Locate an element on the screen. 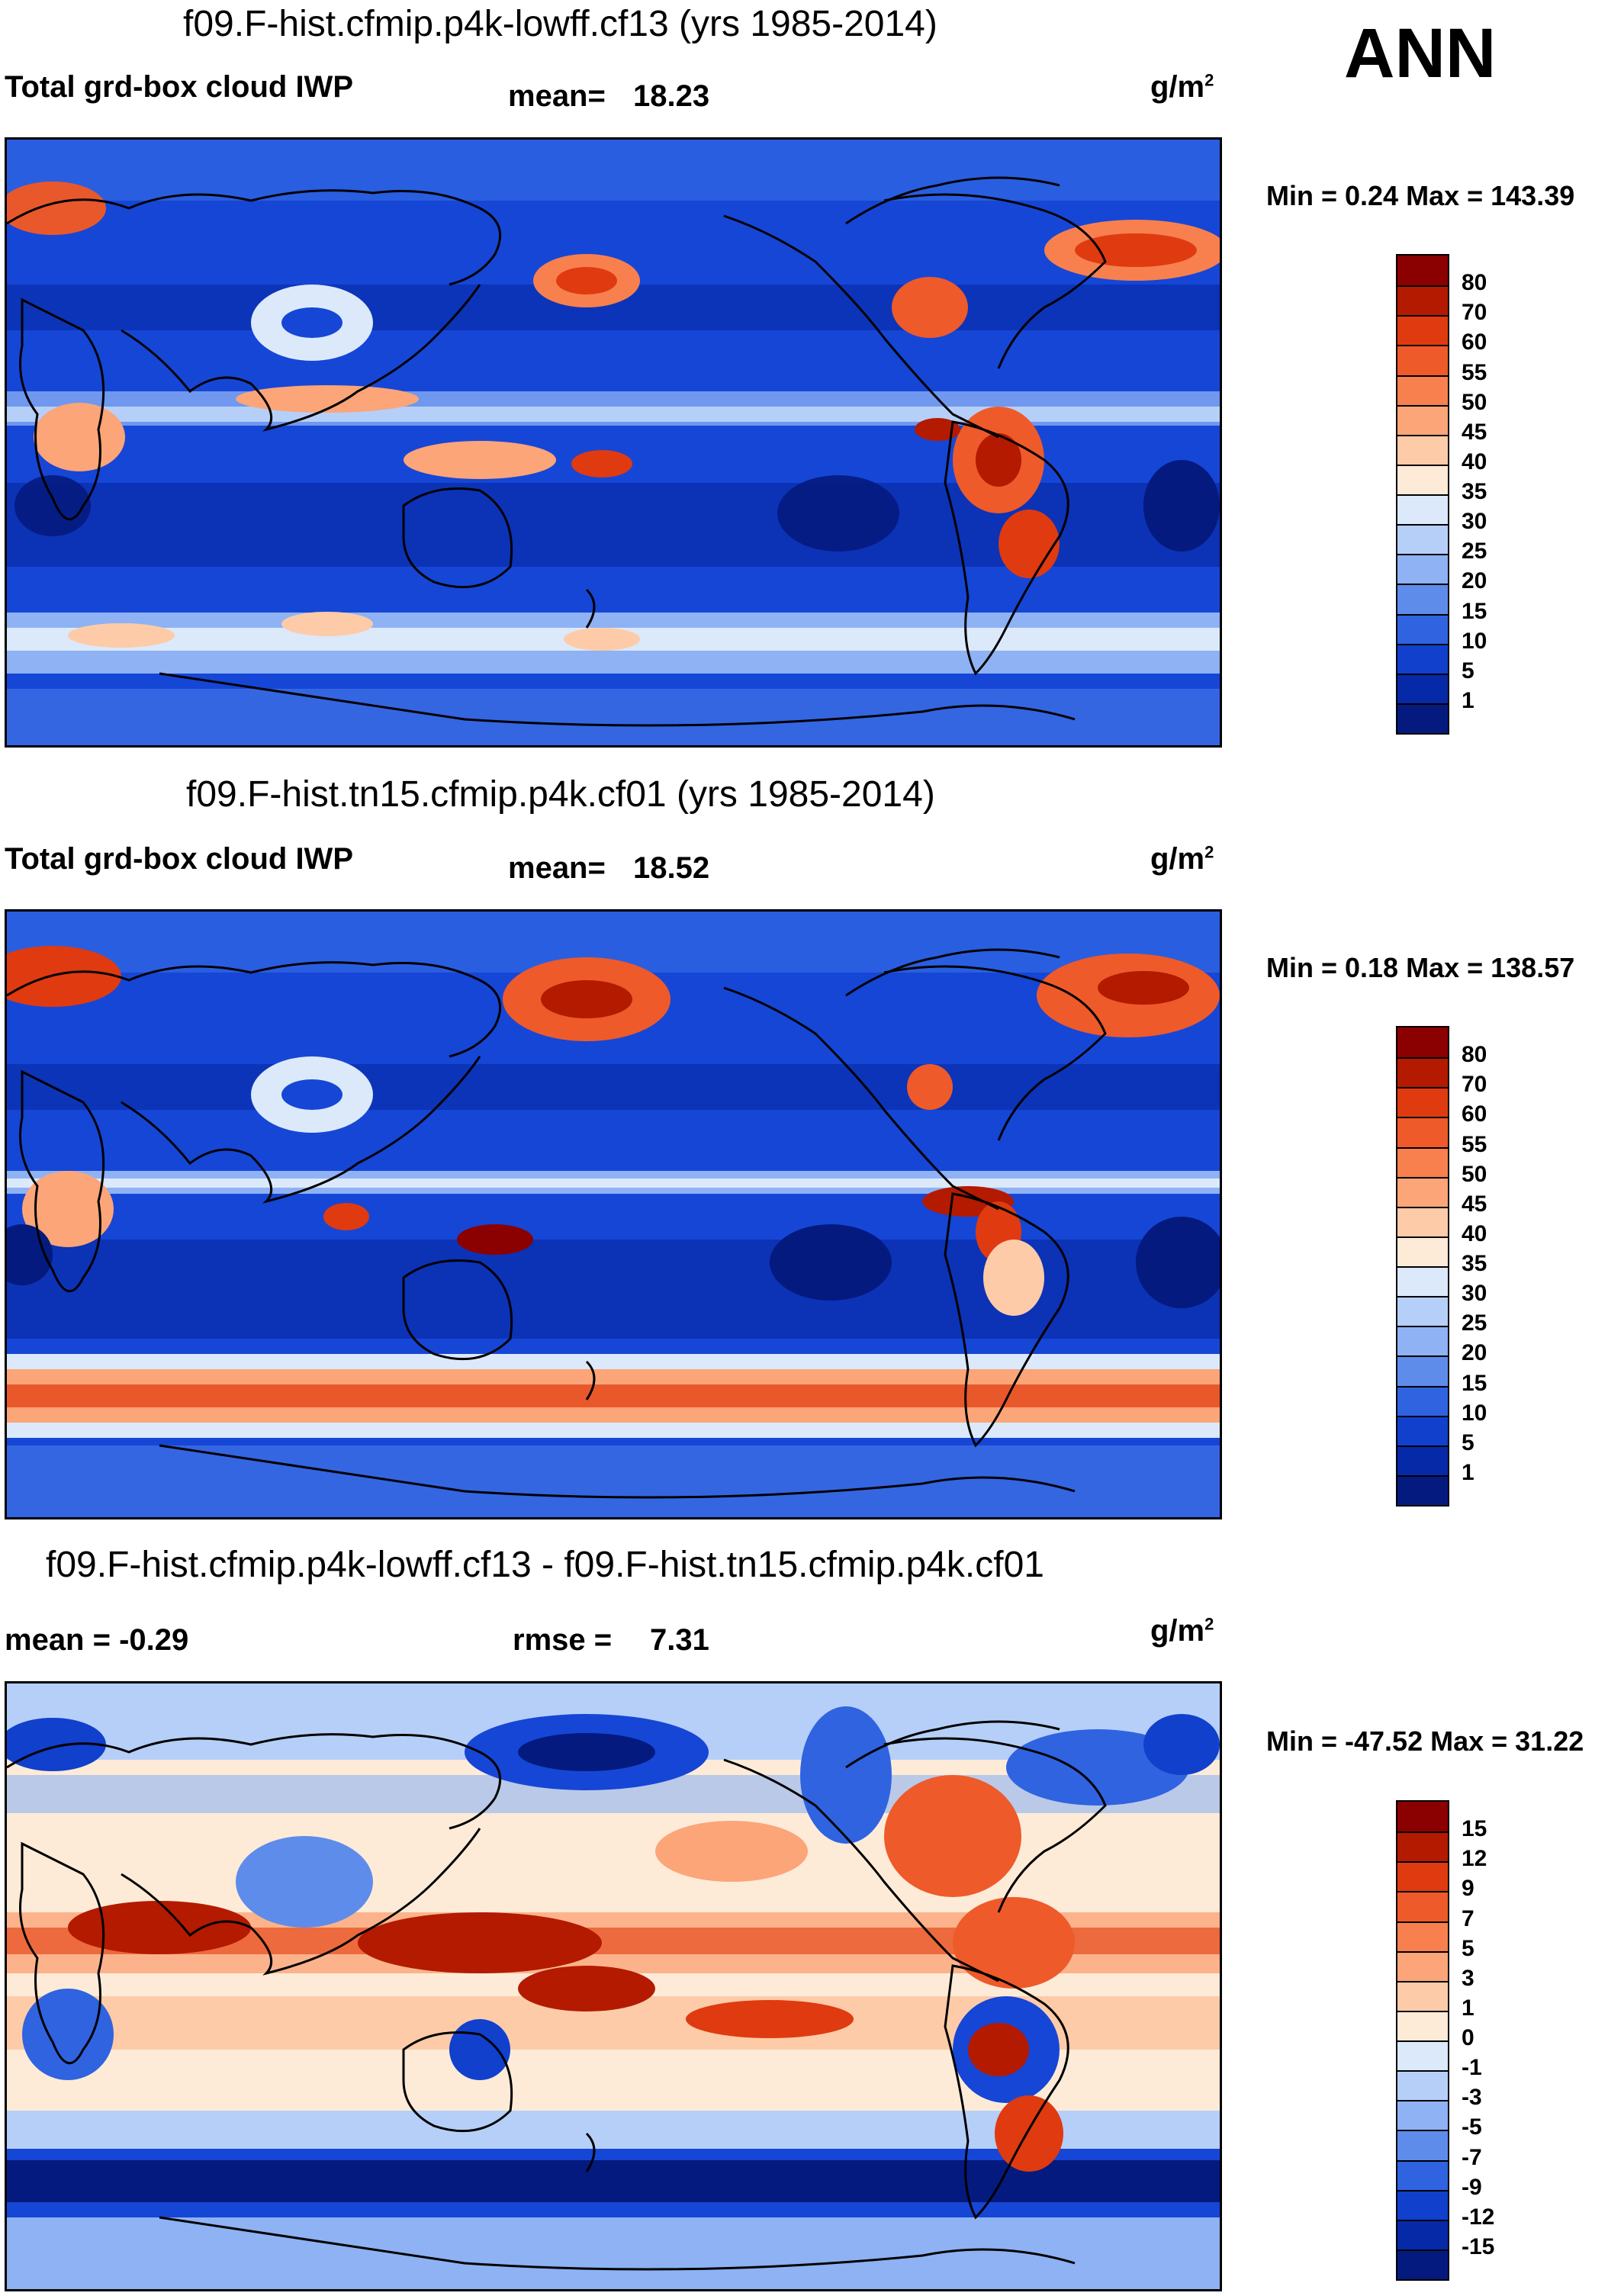 The image size is (1624, 2296). panel-2-variable-label: Total grd-box cloud IWP is located at coordinates (179, 859).